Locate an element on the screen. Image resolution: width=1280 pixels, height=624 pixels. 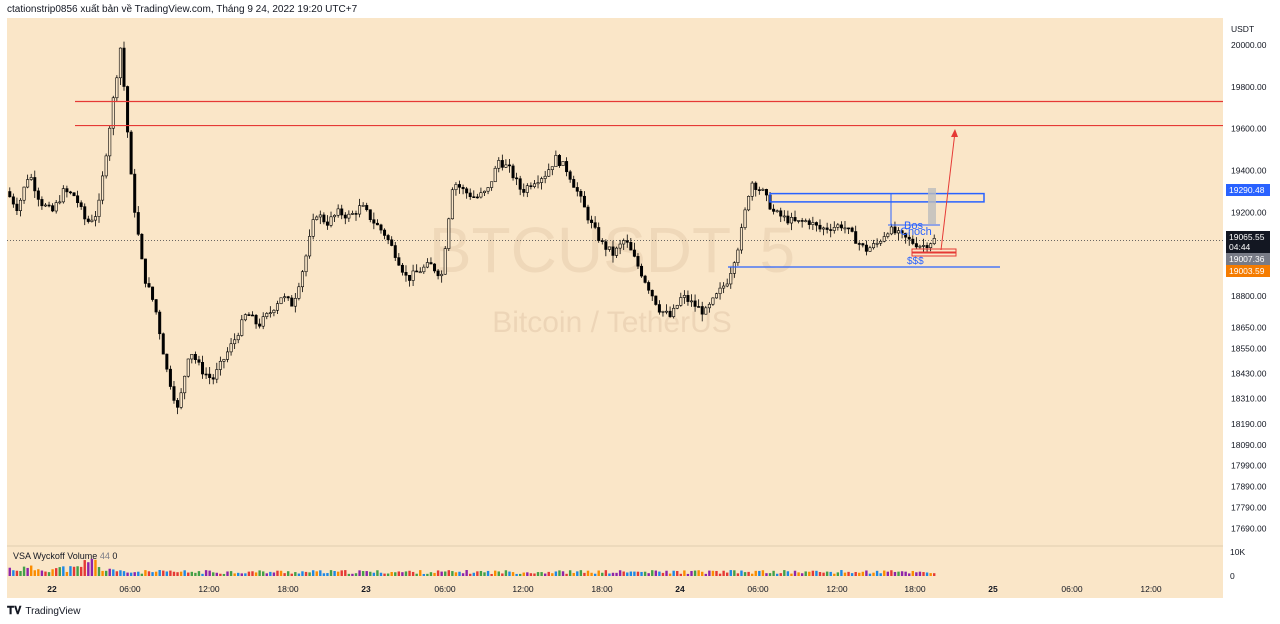
y-tick-label: 17890.00 is located at coordinates (1249, 487).